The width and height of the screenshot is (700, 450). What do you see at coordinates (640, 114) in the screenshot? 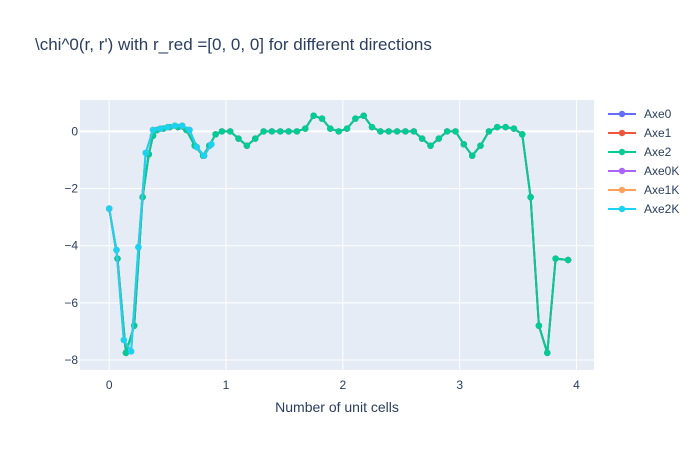
I see `legend-item-axe0: Axe0` at bounding box center [640, 114].